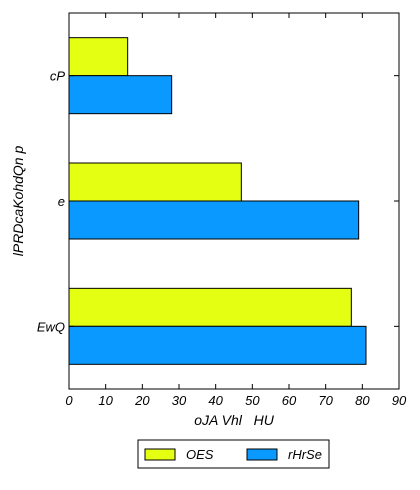 This screenshot has width=420, height=490. Describe the element at coordinates (233, 454) in the screenshot. I see `legend: OES rHrSe` at that location.